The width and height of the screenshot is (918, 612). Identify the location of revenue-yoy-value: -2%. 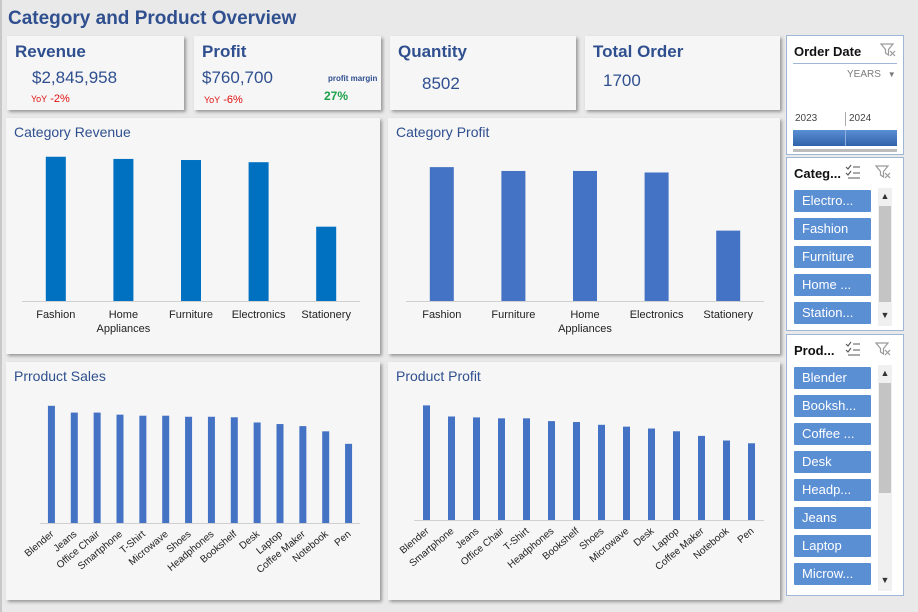
(60, 99).